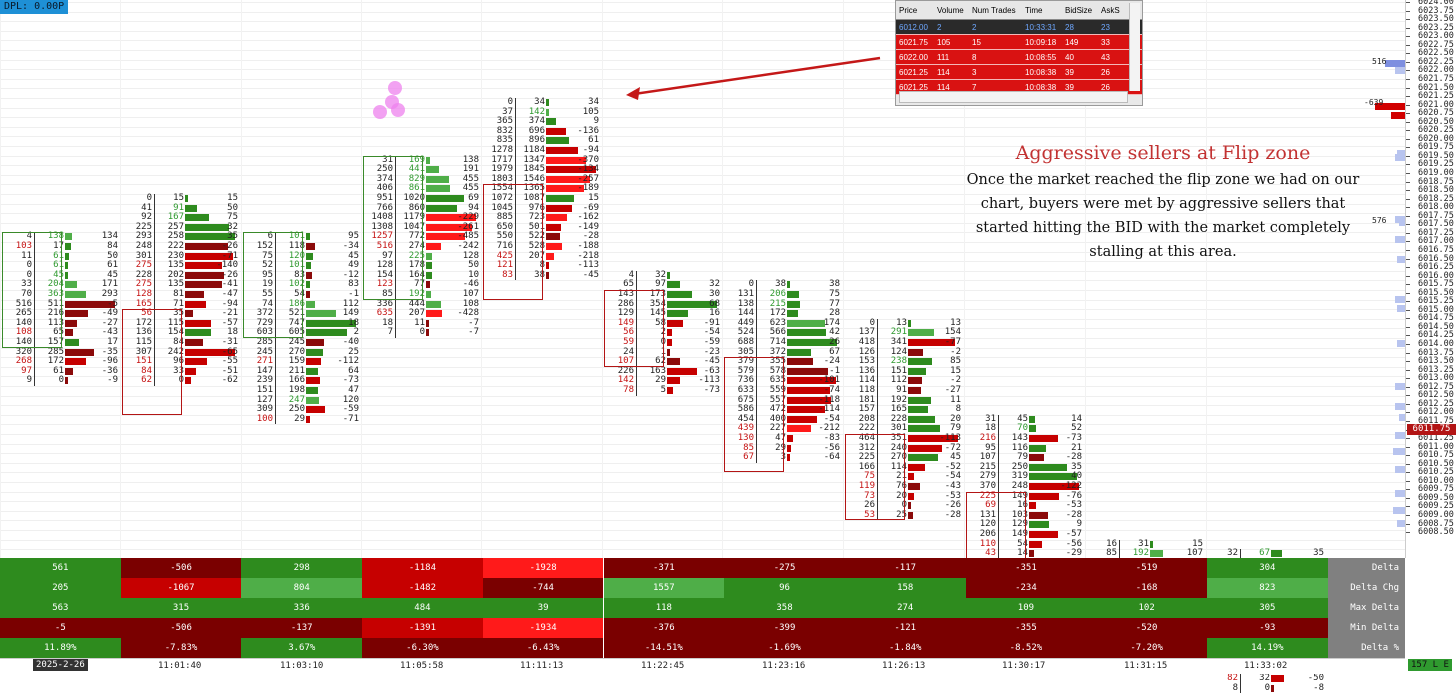 The image size is (1456, 693). Describe the element at coordinates (104, 381) in the screenshot. I see `delta-value: -9` at that location.